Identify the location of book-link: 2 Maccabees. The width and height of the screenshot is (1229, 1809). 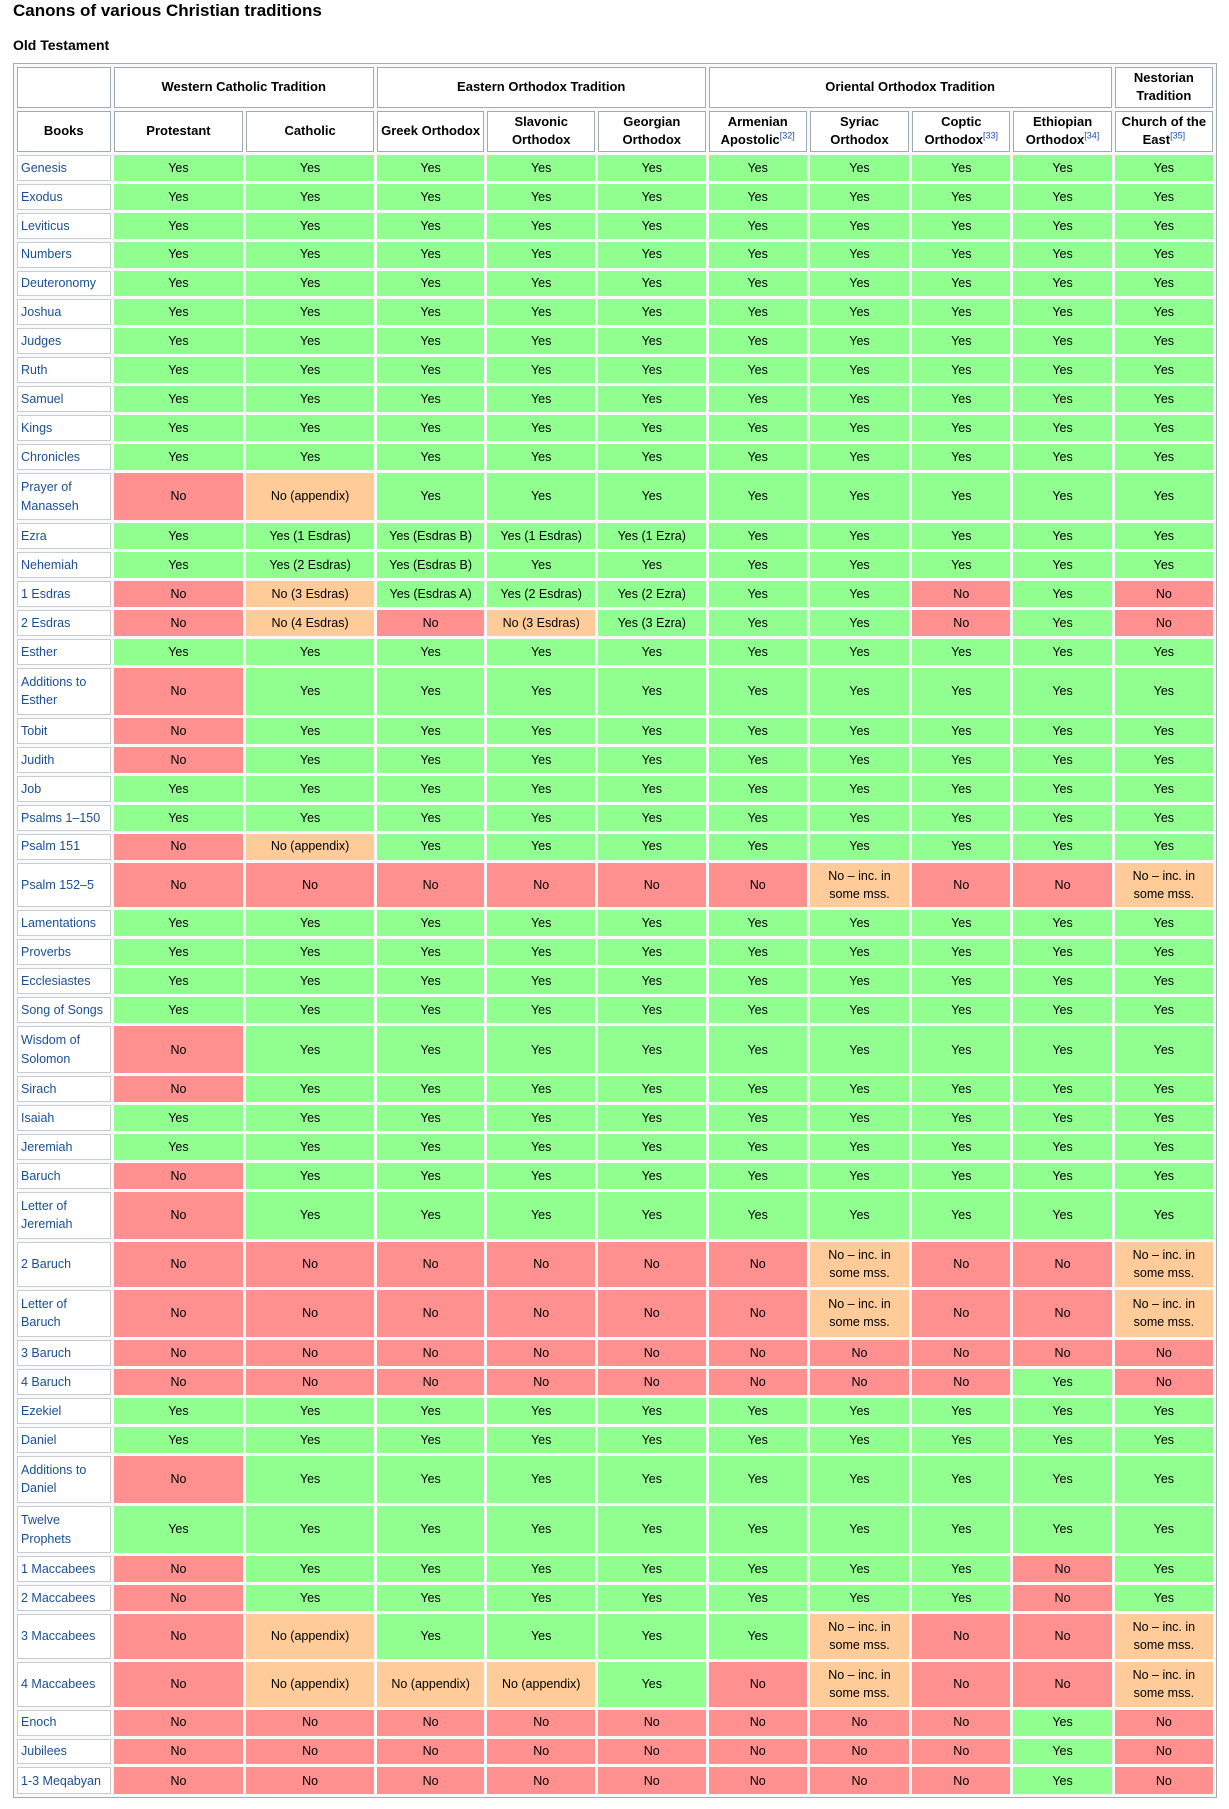
(58, 1597).